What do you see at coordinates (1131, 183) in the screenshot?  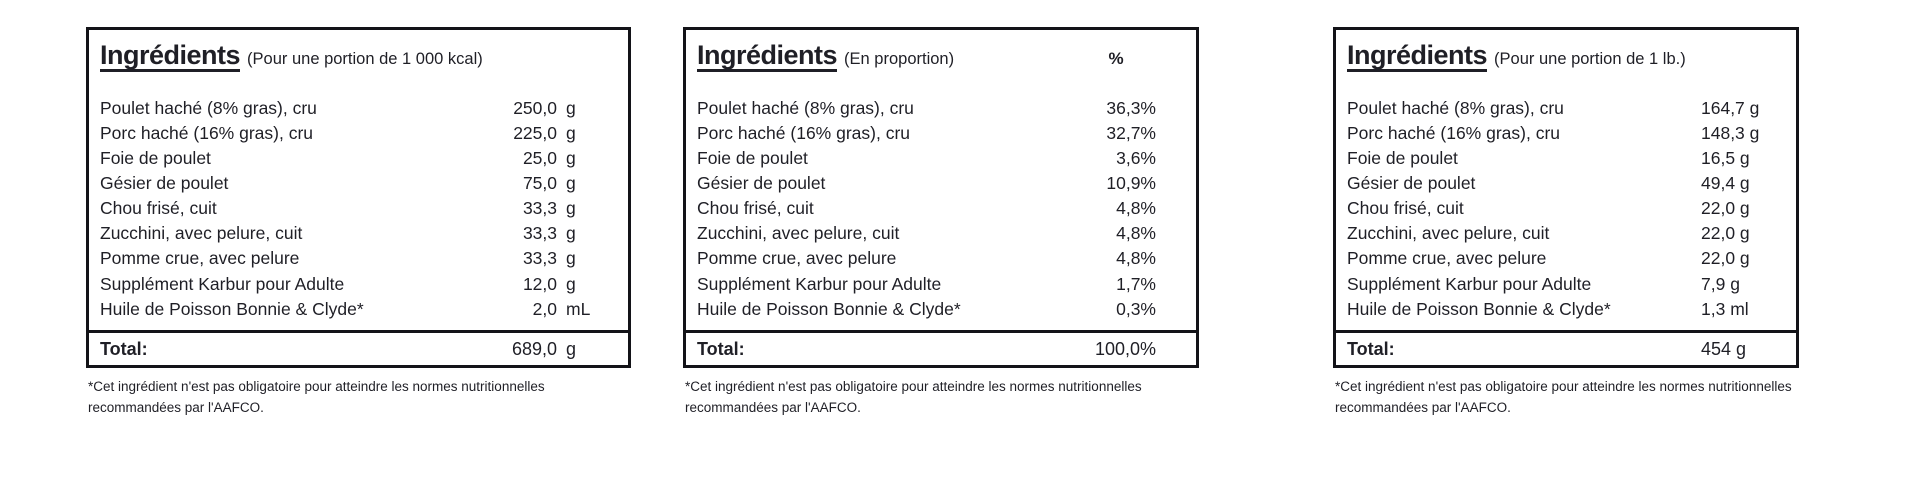 I see `ingredient-value: 10,9%` at bounding box center [1131, 183].